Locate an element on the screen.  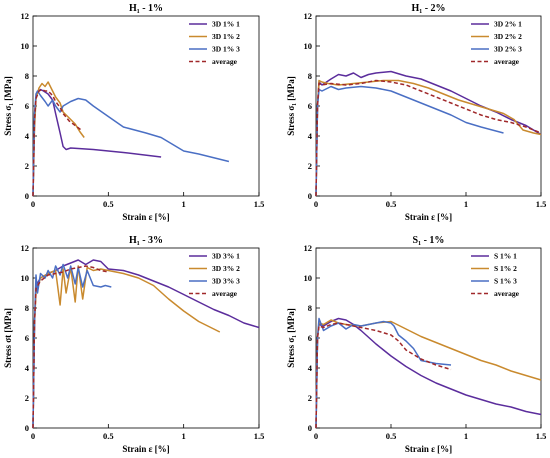
legend-label: S 1% 2 is located at coordinates (505, 268).